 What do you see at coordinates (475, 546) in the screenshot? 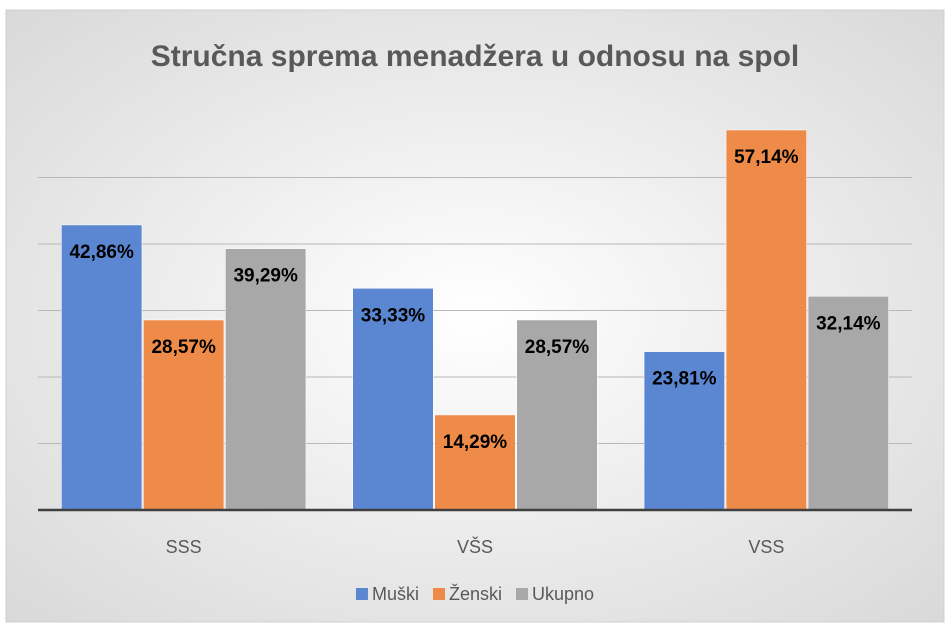
I see `x-tick-label: VŠS` at bounding box center [475, 546].